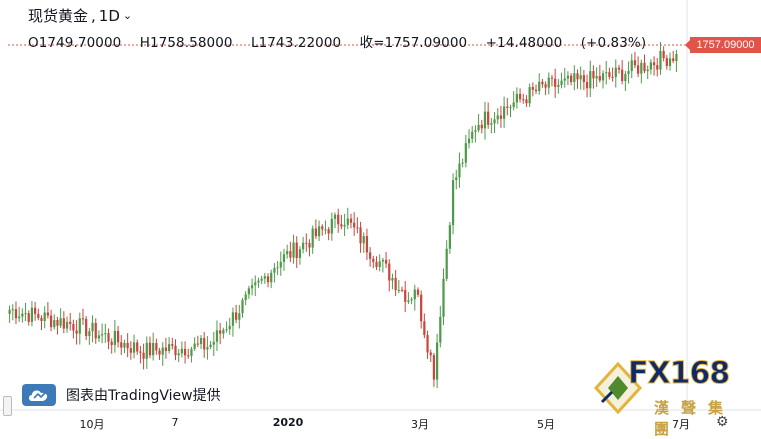 Image resolution: width=761 pixels, height=439 pixels. I want to click on cloud-icon, so click(39, 395).